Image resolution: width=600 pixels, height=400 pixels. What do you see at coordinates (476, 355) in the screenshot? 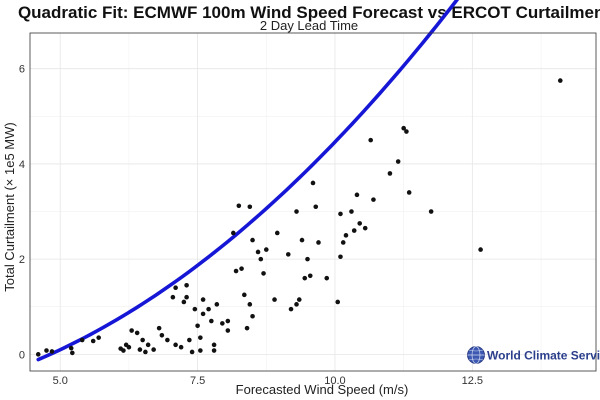
I see `globe-icon` at bounding box center [476, 355].